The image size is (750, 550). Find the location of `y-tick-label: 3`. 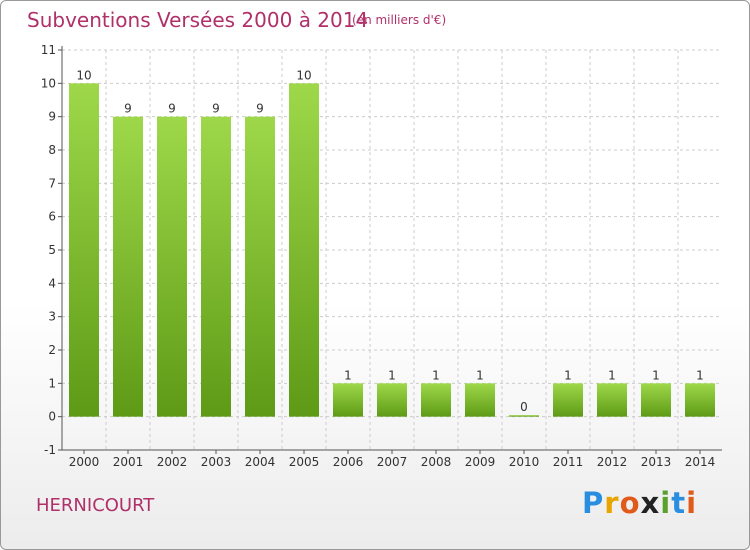

y-tick-label: 3 is located at coordinates (52, 317).